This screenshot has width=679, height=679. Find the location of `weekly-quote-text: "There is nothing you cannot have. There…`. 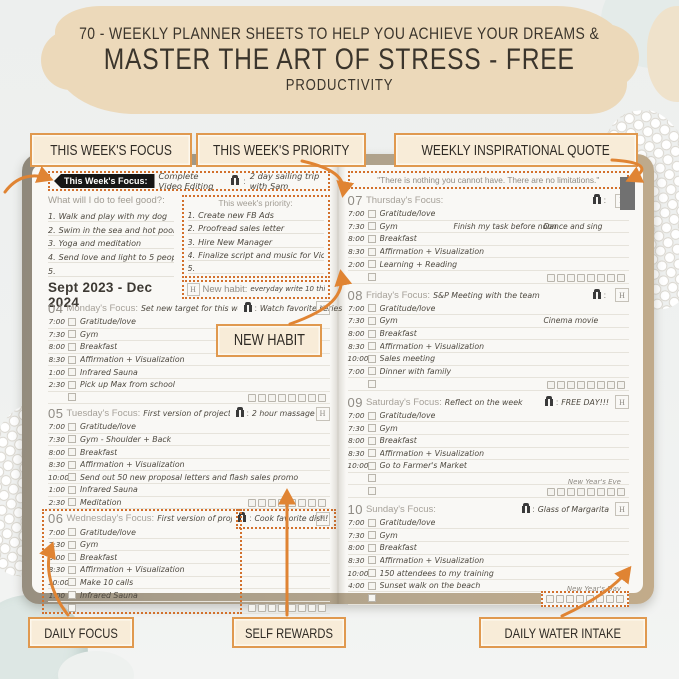

weekly-quote-text: "There is nothing you cannot have. There… is located at coordinates (488, 180).